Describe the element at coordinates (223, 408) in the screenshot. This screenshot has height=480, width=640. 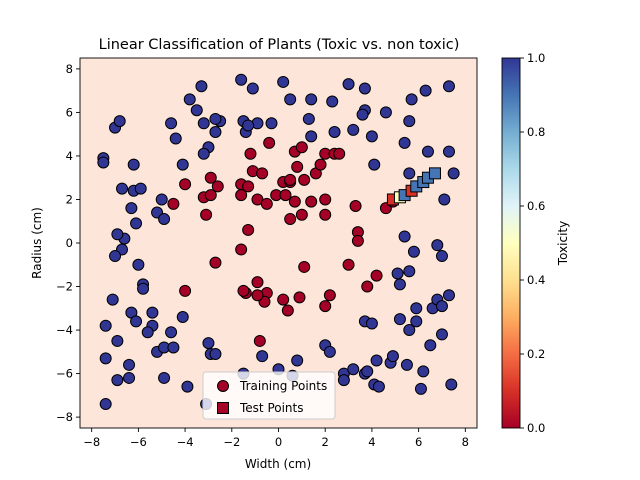
I see `legend-marker-test` at that location.